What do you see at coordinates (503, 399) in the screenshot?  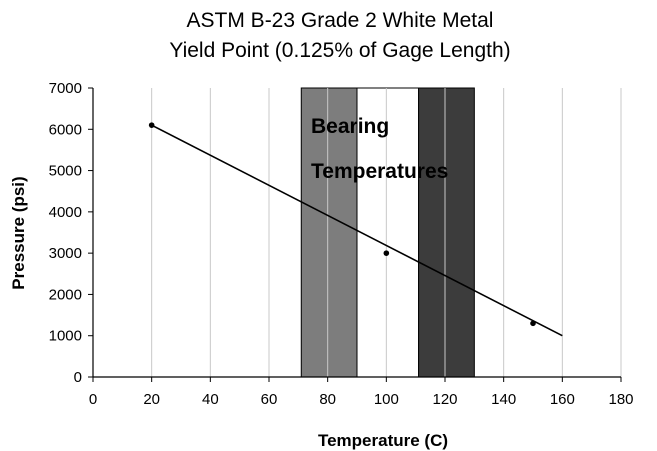 I see `x-tick-label: 140` at bounding box center [503, 399].